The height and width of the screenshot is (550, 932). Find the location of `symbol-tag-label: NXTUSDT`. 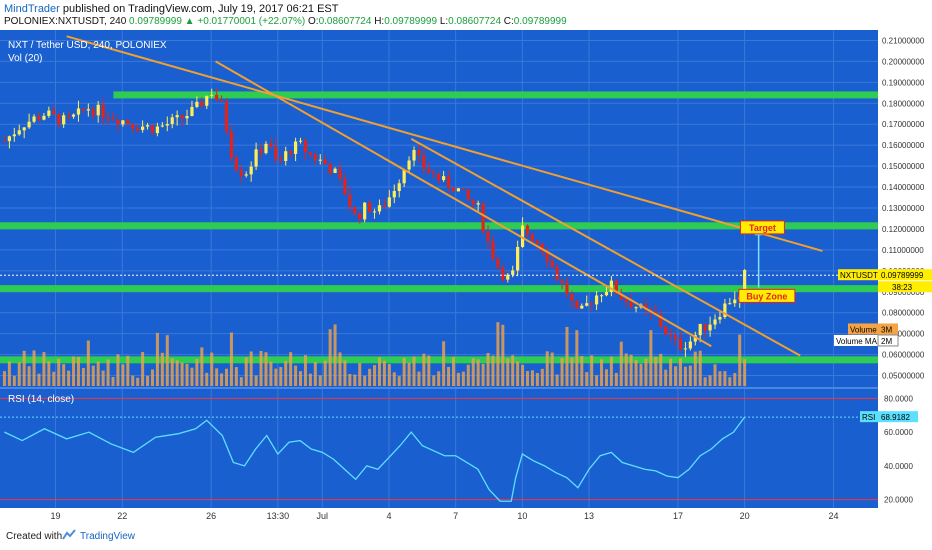

symbol-tag-label: NXTUSDT is located at coordinates (859, 275).